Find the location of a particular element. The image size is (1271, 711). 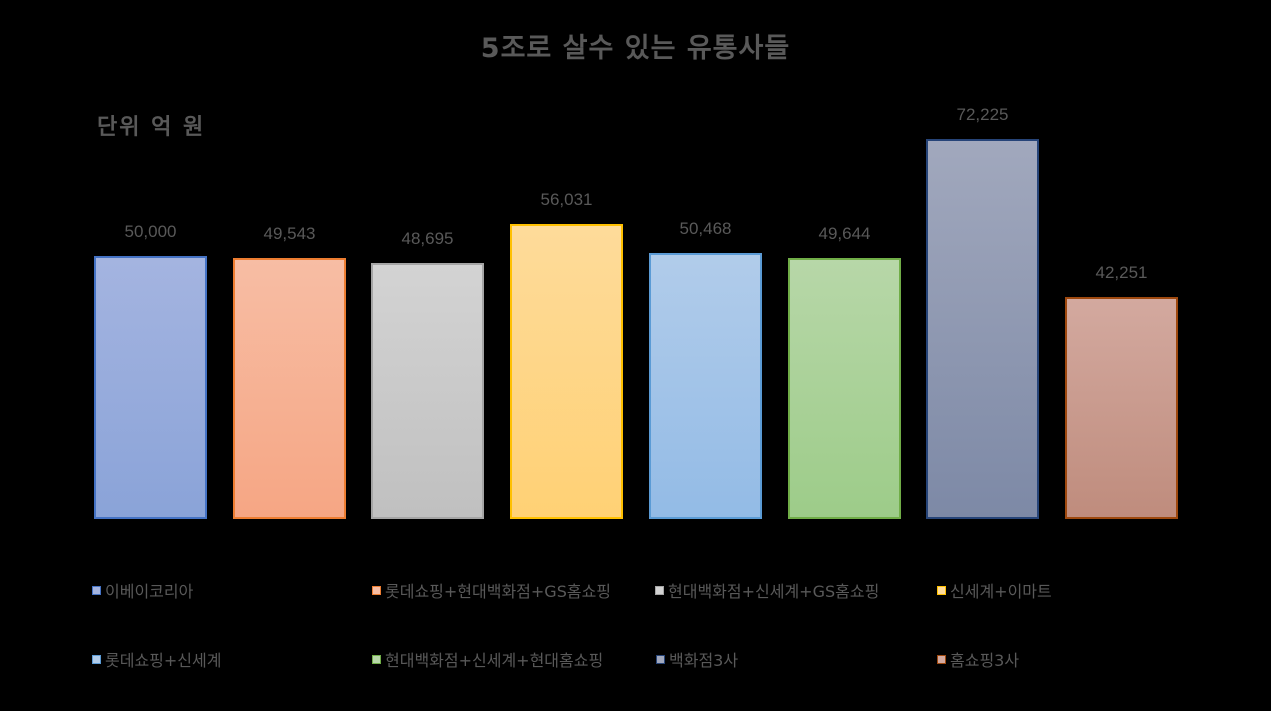

legend-item: 롯데쇼핑+현대백화점+GS홈쇼핑 is located at coordinates (491, 590).